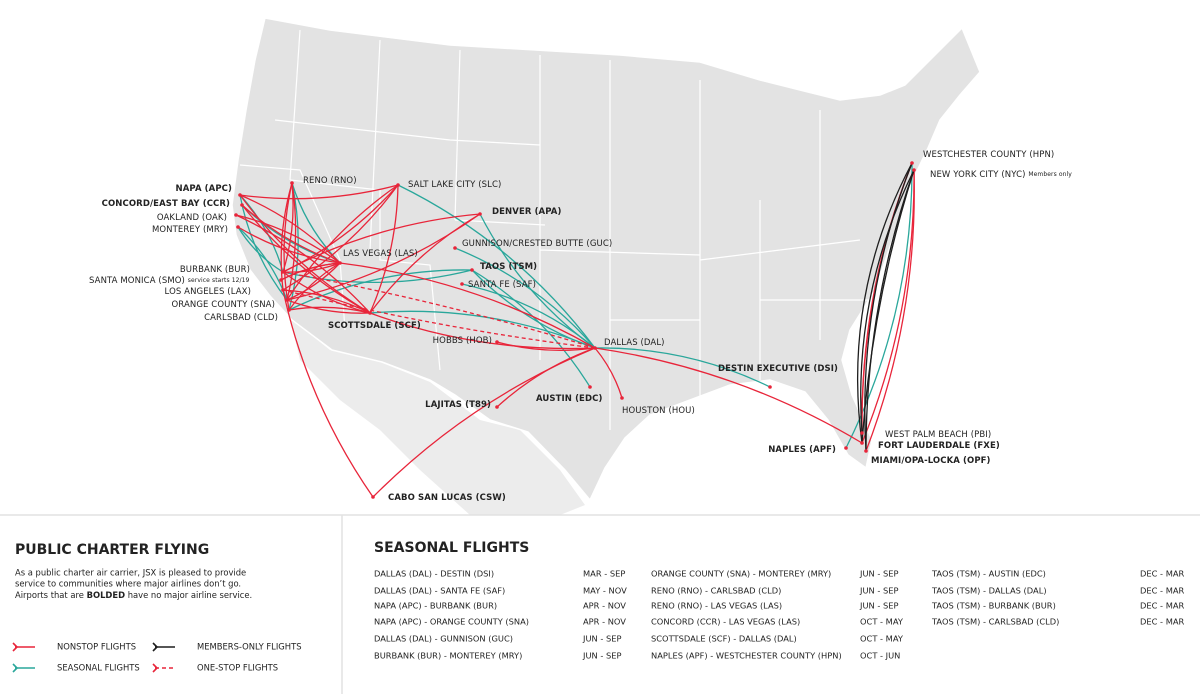 This screenshot has width=1200, height=694. Describe the element at coordinates (604, 574) in the screenshot. I see `route-months: MAR - SEP` at that location.